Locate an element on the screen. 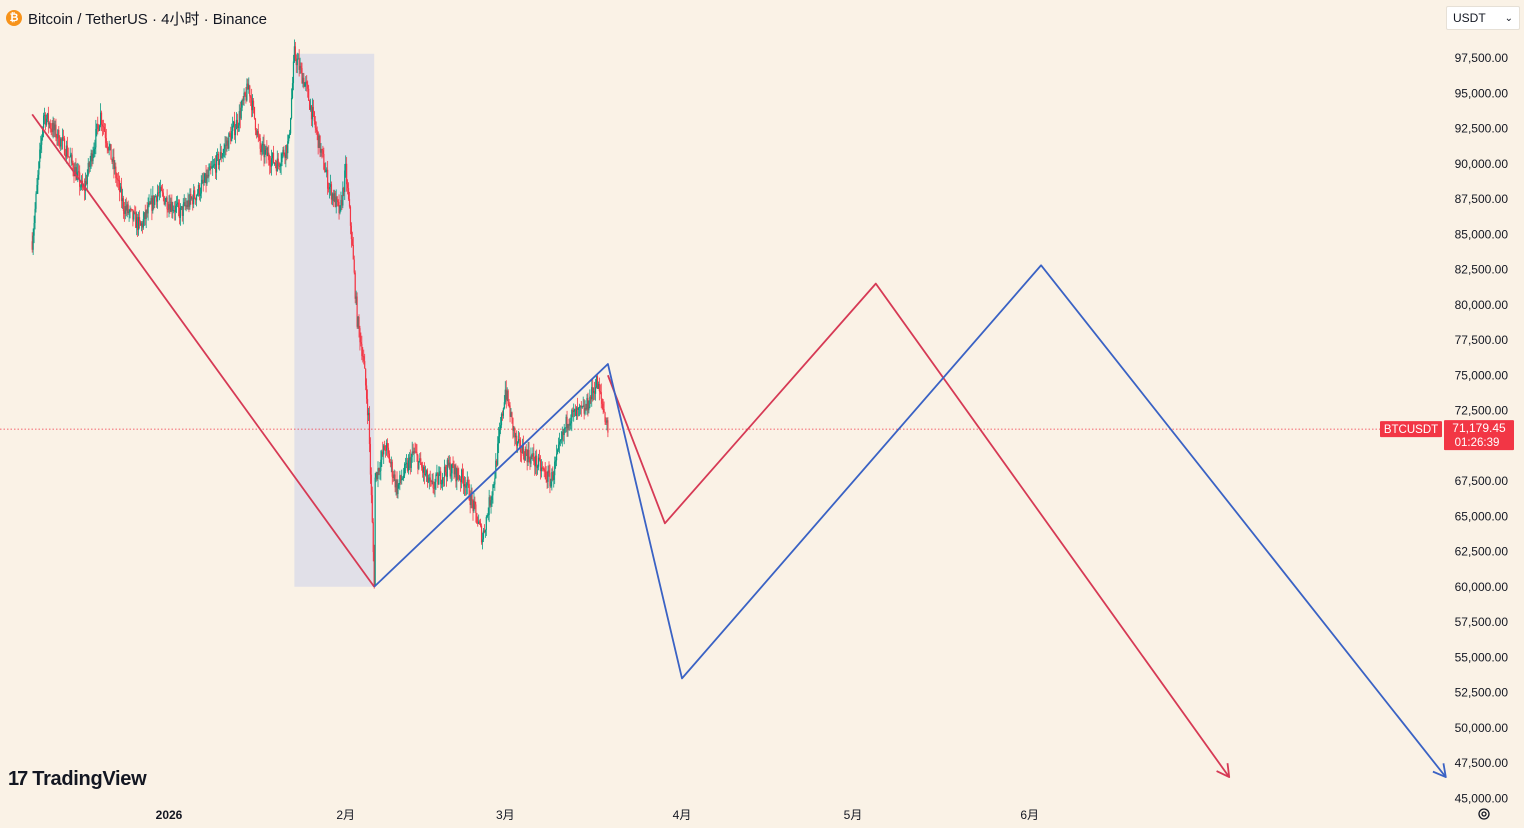  symbol-title: Bitcoin / TetherUS · 4小时 · Binance is located at coordinates (147, 19).